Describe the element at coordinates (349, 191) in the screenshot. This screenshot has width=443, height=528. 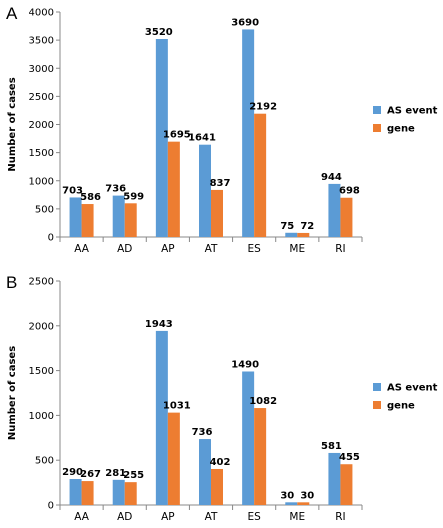
I see `data-label: 698` at that location.